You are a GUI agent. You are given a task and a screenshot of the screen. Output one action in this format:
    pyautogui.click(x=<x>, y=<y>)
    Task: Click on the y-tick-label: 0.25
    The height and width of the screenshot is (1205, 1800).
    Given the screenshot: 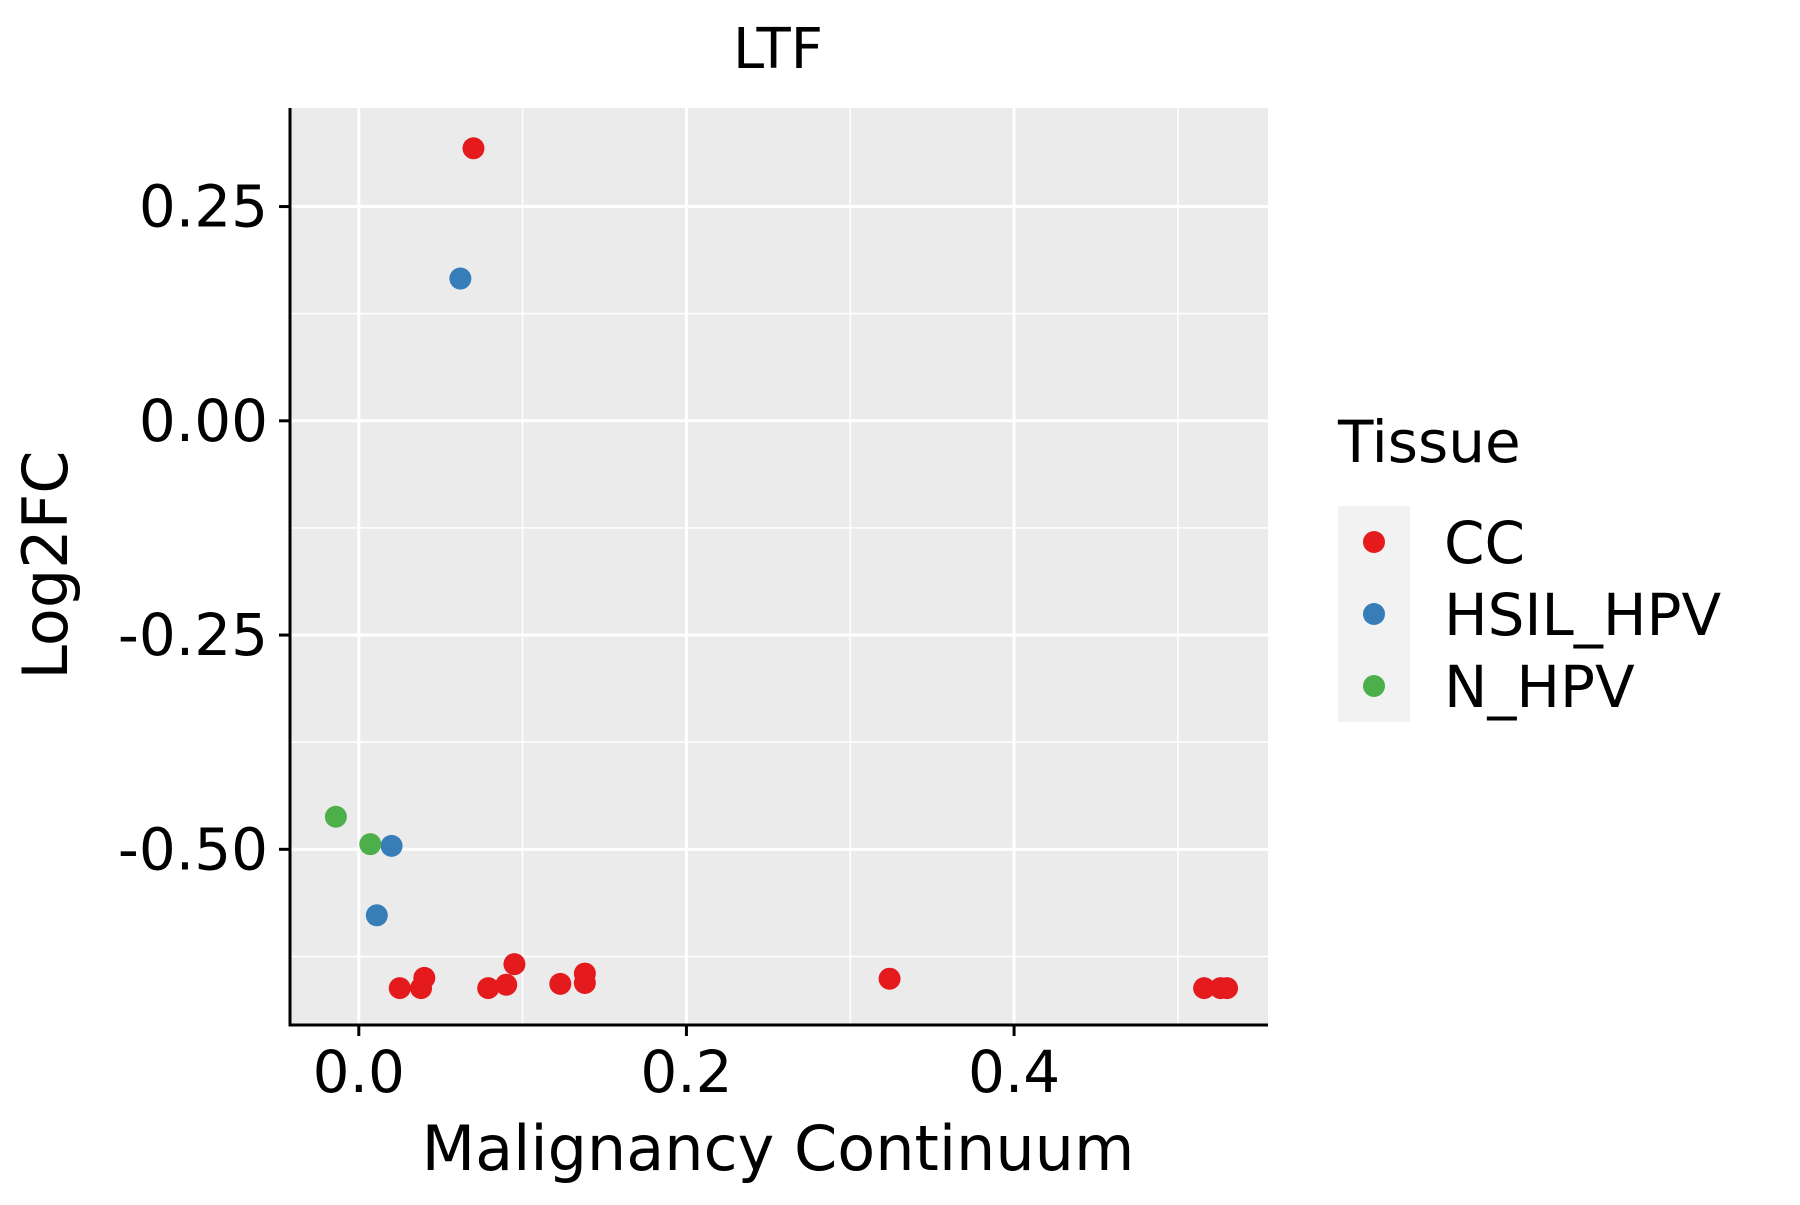 What is the action you would take?
    pyautogui.click(x=203, y=207)
    